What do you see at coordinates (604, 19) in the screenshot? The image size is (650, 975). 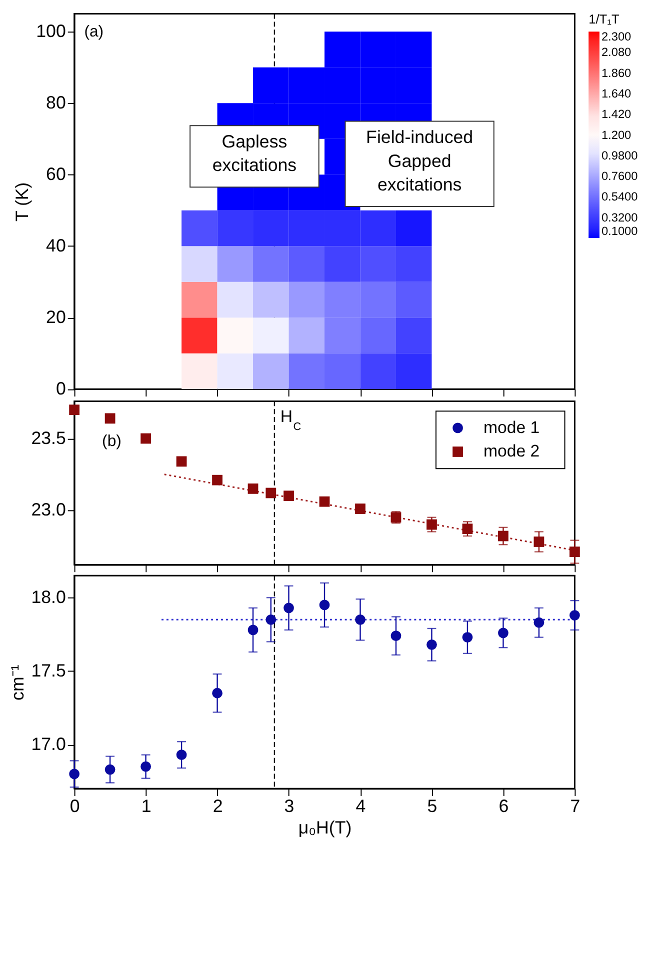 I see `color-bar-title: 1/T₁T` at bounding box center [604, 19].